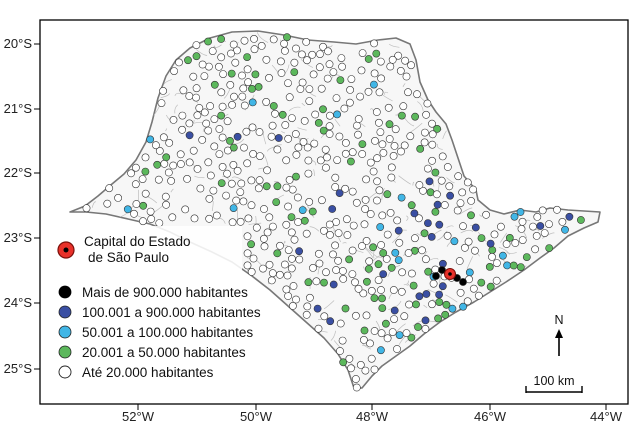 The image size is (631, 424). Describe the element at coordinates (372, 414) in the screenshot. I see `x-axis: 52°W 50°W 48°W 46°W 44°W` at that location.